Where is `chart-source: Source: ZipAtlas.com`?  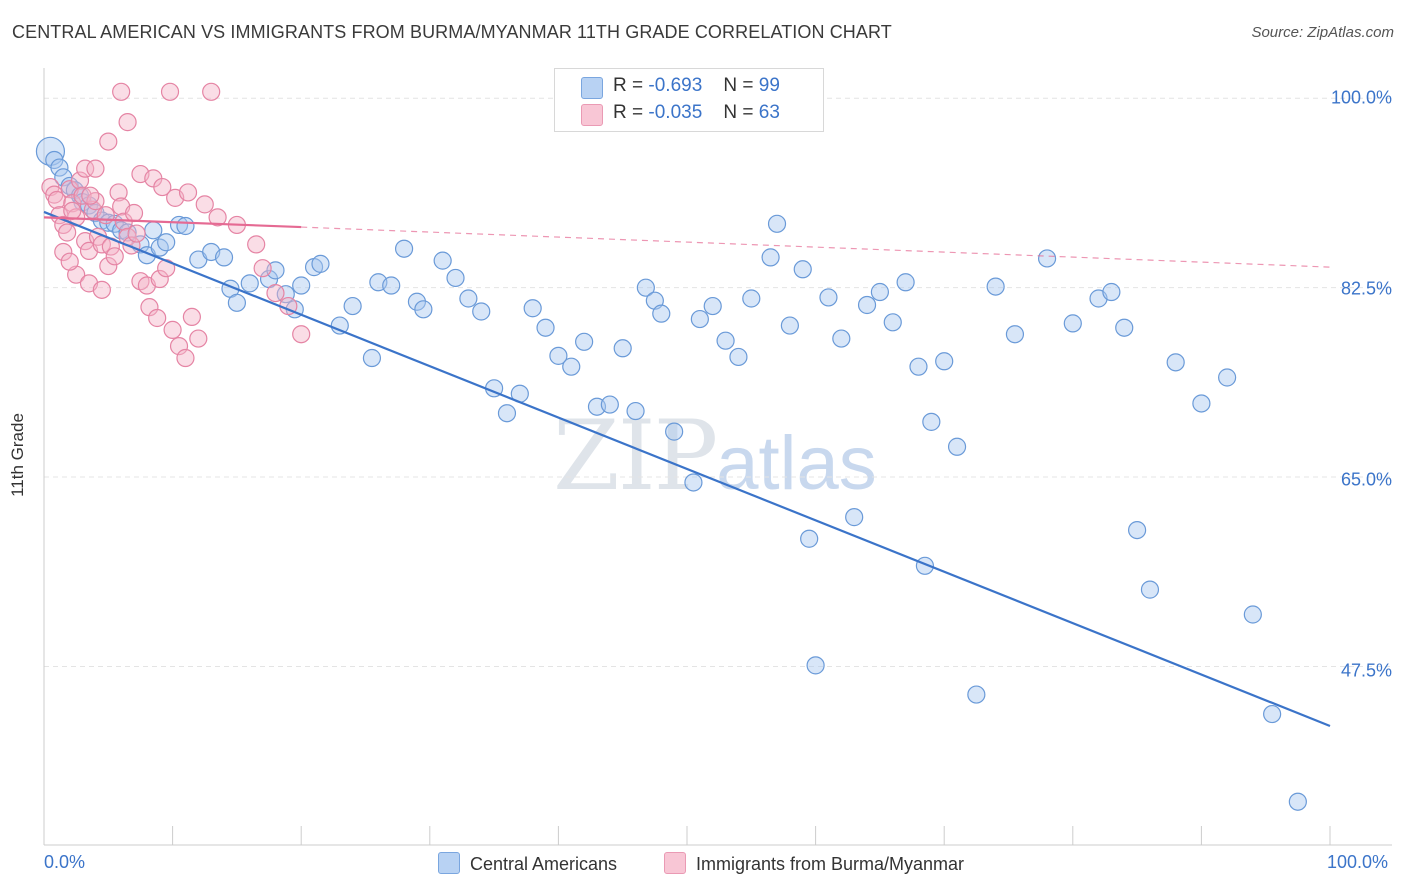
chart-source: Source: ZipAtlas.com is located at coordinates (1322, 32).